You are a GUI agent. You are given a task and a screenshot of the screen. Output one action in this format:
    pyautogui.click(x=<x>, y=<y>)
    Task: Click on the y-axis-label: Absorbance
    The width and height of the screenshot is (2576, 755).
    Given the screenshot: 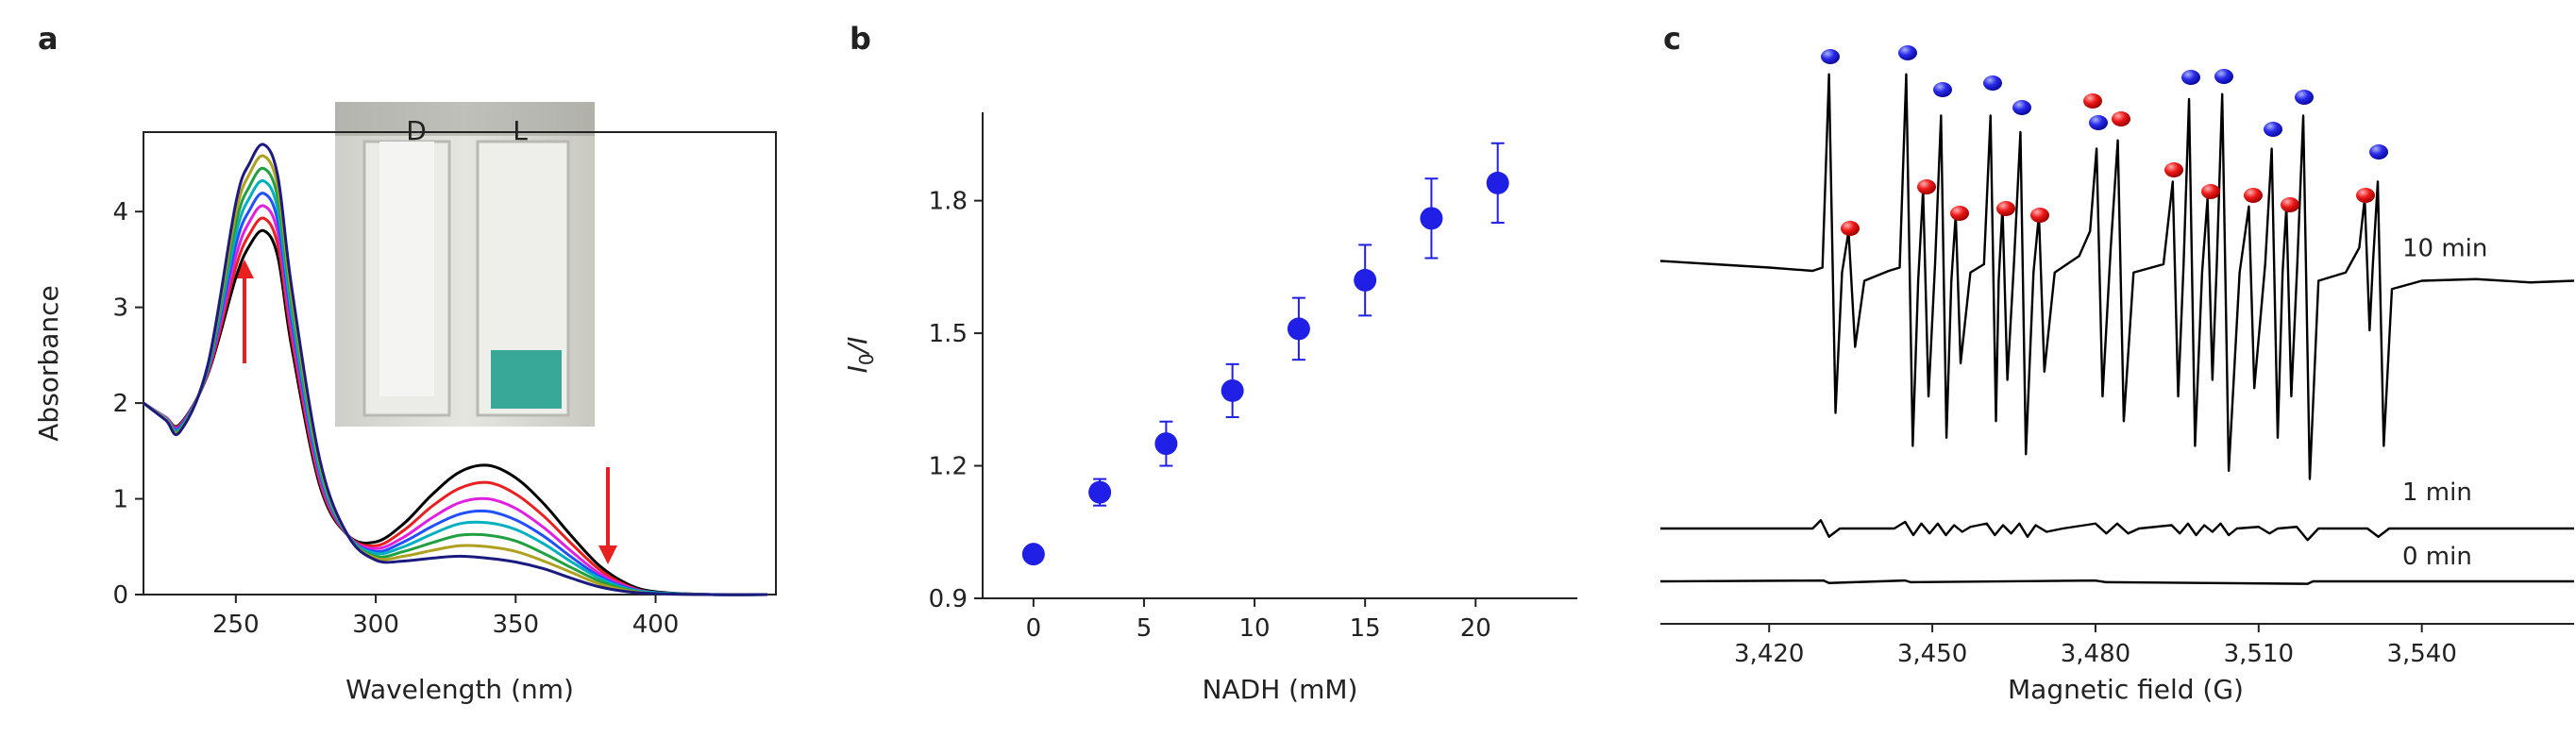 What is the action you would take?
    pyautogui.click(x=49, y=363)
    